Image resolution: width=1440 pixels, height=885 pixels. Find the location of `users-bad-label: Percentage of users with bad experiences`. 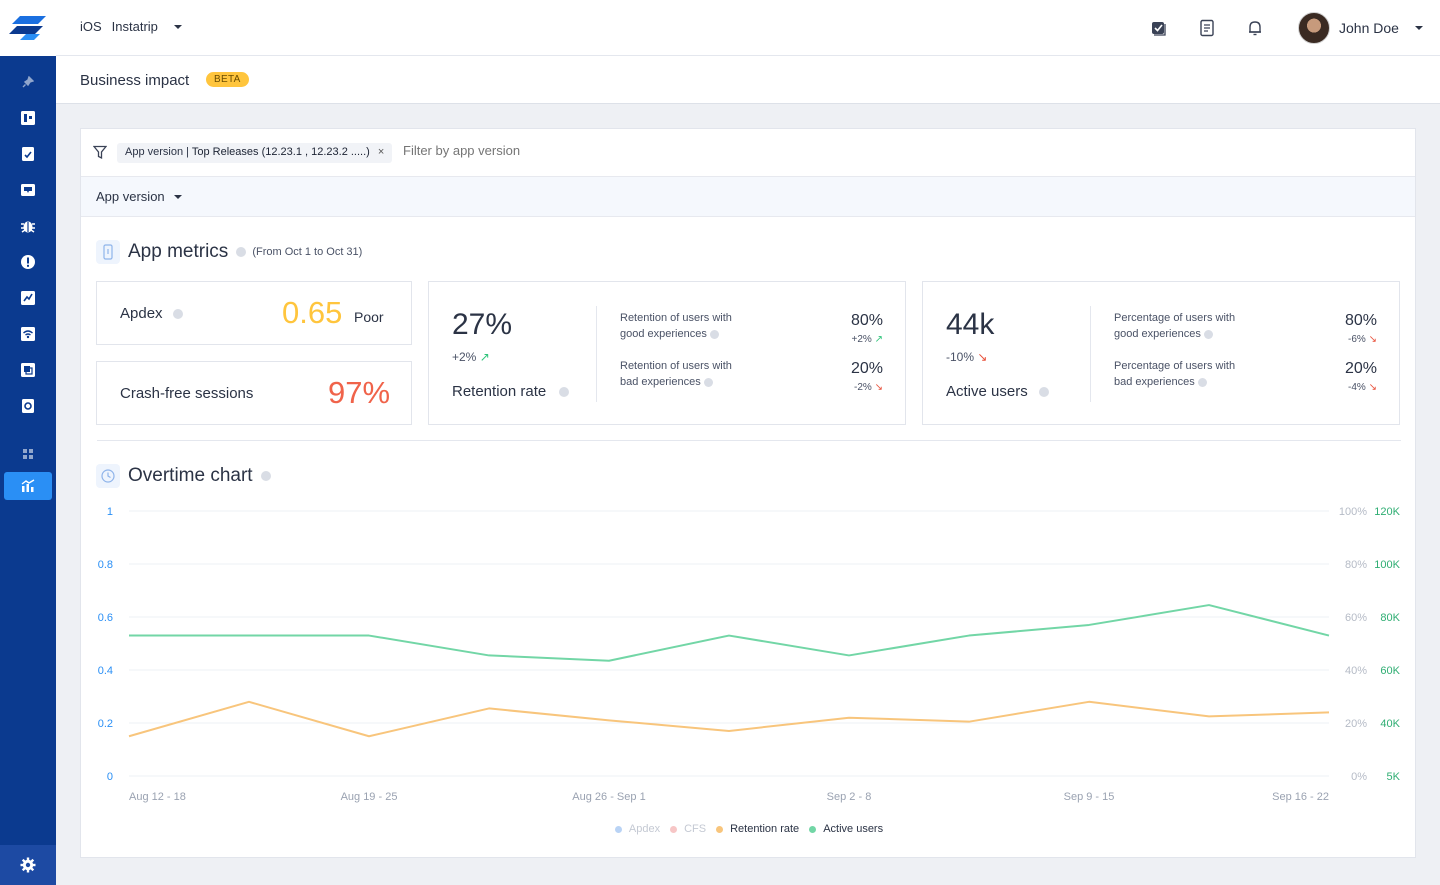

users-bad-label: Percentage of users with bad experiences is located at coordinates (1179, 374).